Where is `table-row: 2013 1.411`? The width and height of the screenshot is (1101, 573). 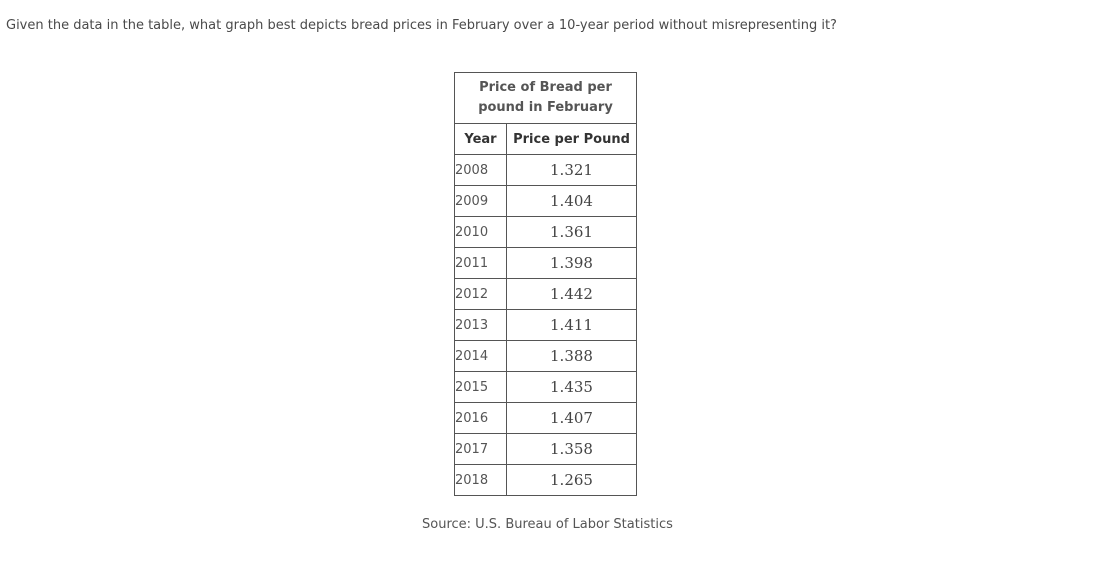 table-row: 2013 1.411 is located at coordinates (545, 325).